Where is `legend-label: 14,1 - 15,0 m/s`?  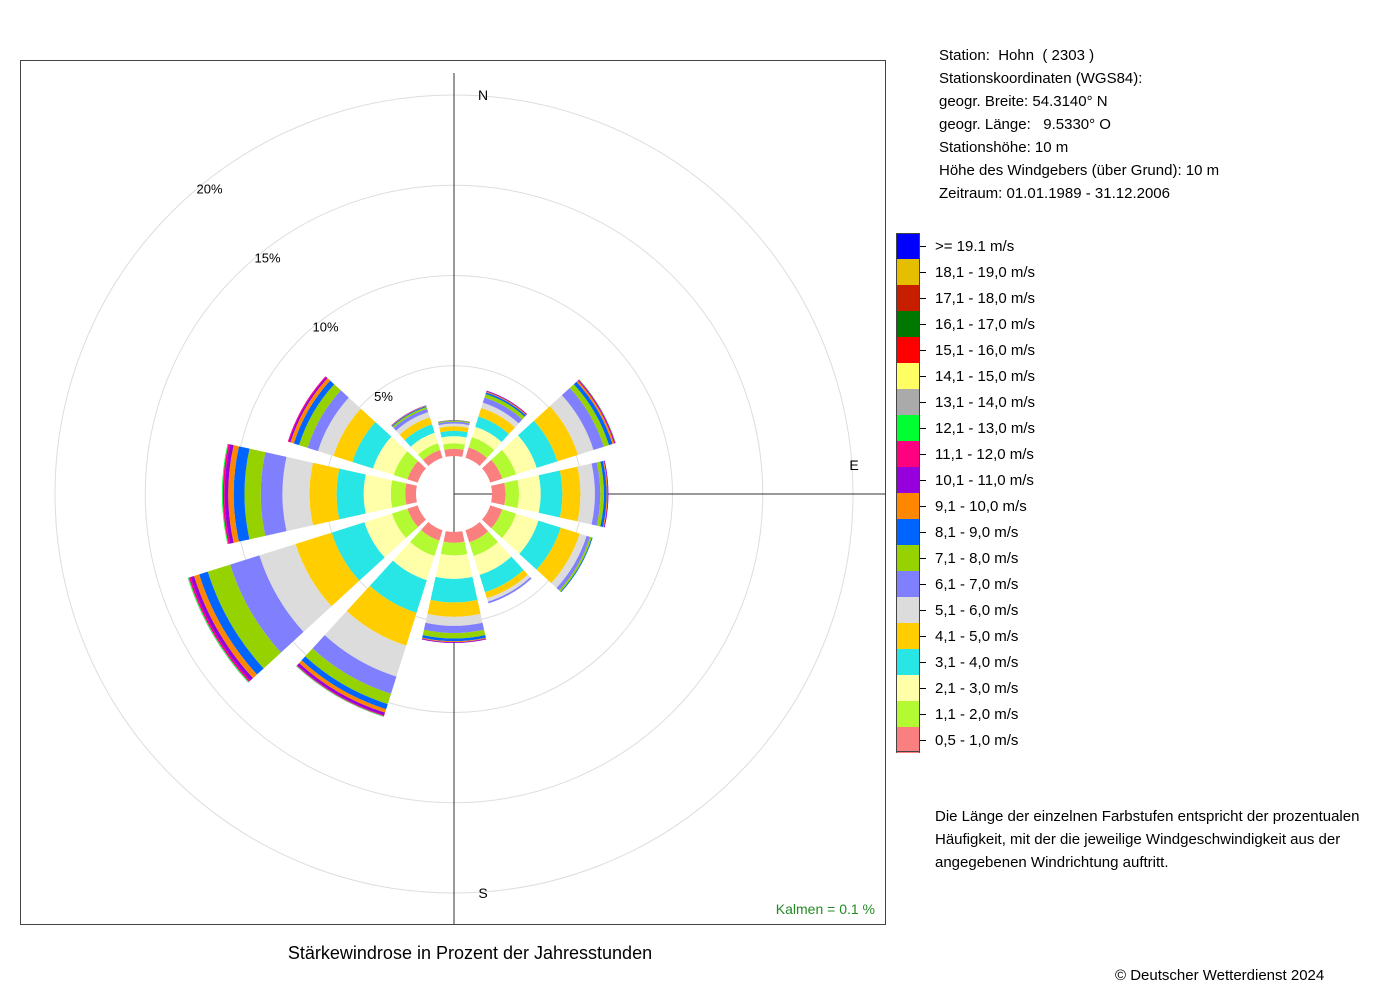
legend-label: 14,1 - 15,0 m/s is located at coordinates (985, 376).